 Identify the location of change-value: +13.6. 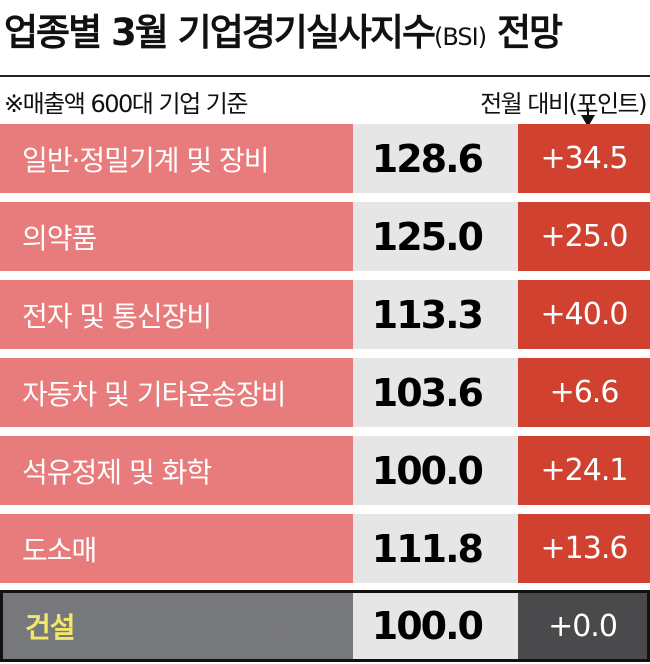
(584, 548).